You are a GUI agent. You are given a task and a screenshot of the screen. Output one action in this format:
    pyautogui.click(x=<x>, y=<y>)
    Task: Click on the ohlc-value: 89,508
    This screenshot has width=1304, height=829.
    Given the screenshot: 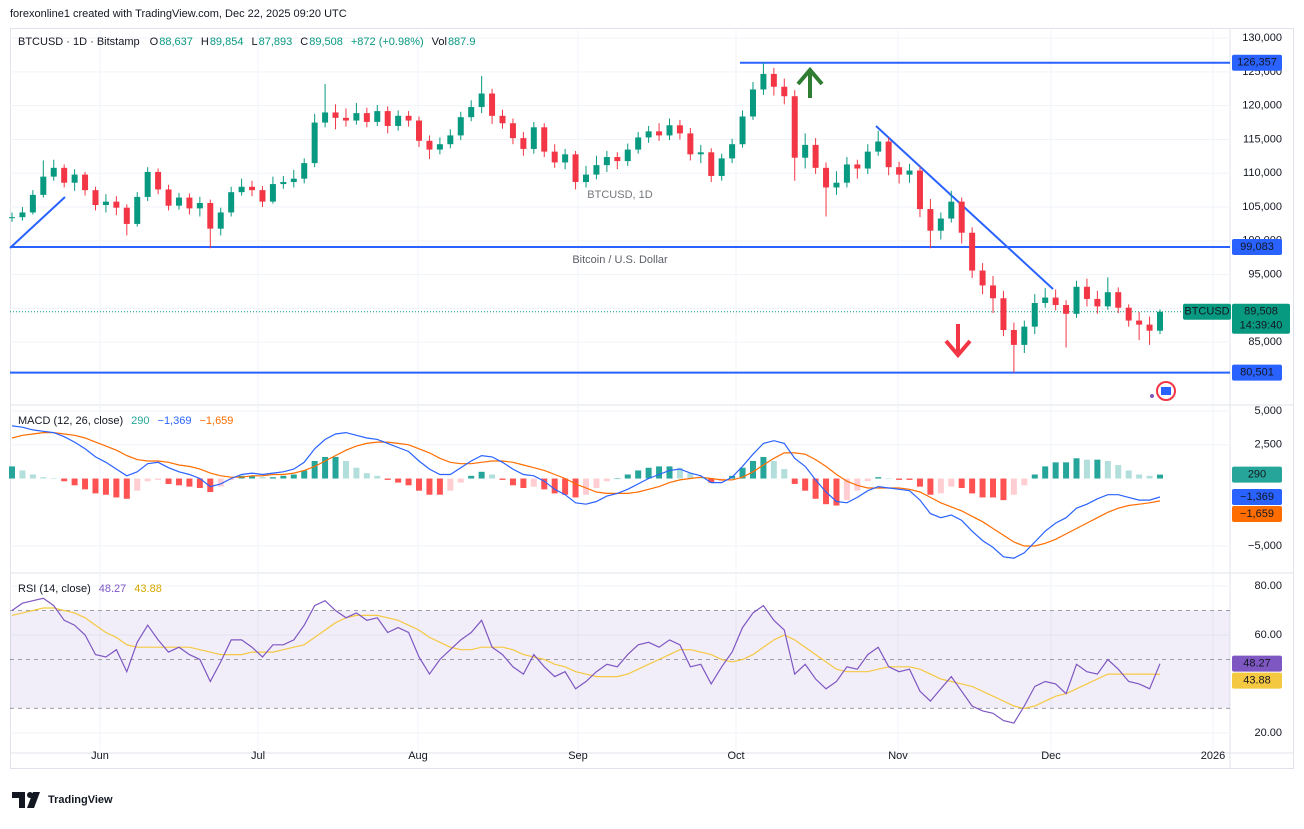 What is the action you would take?
    pyautogui.click(x=326, y=42)
    